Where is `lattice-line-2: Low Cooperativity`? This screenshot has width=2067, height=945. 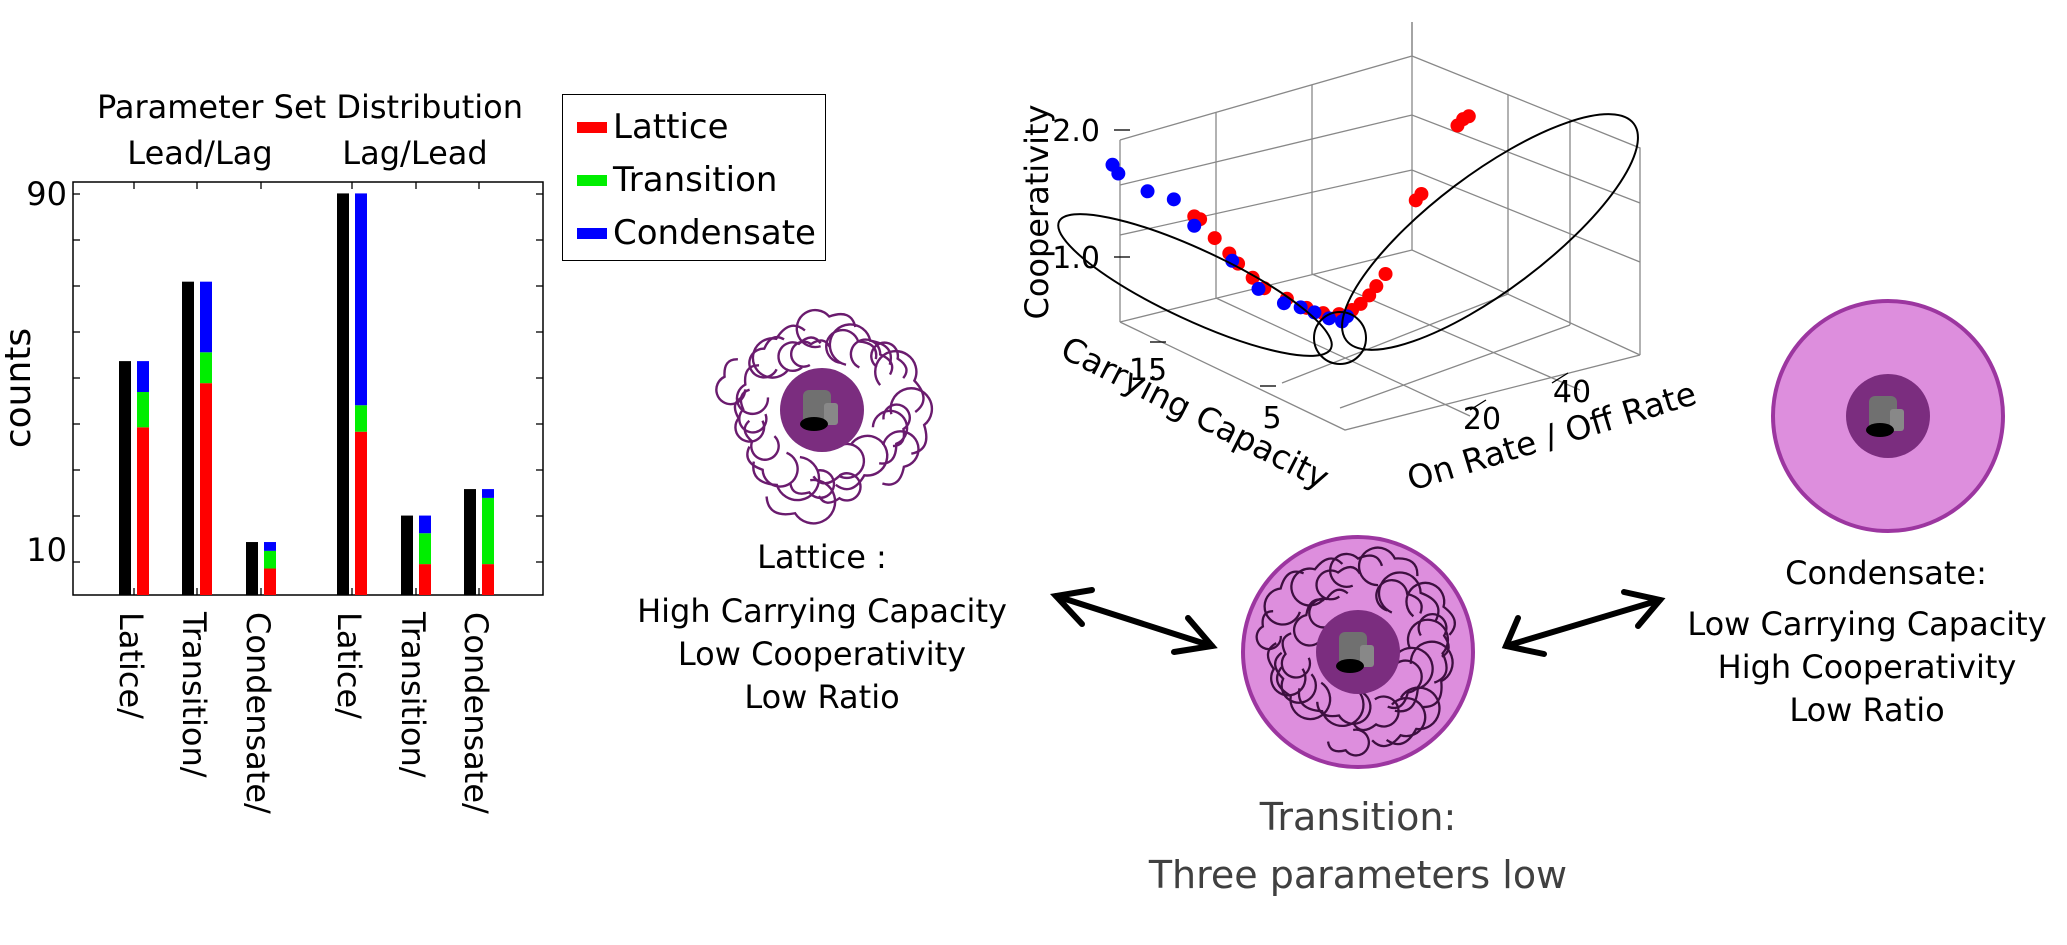 lattice-line-2: Low Cooperativity is located at coordinates (822, 654).